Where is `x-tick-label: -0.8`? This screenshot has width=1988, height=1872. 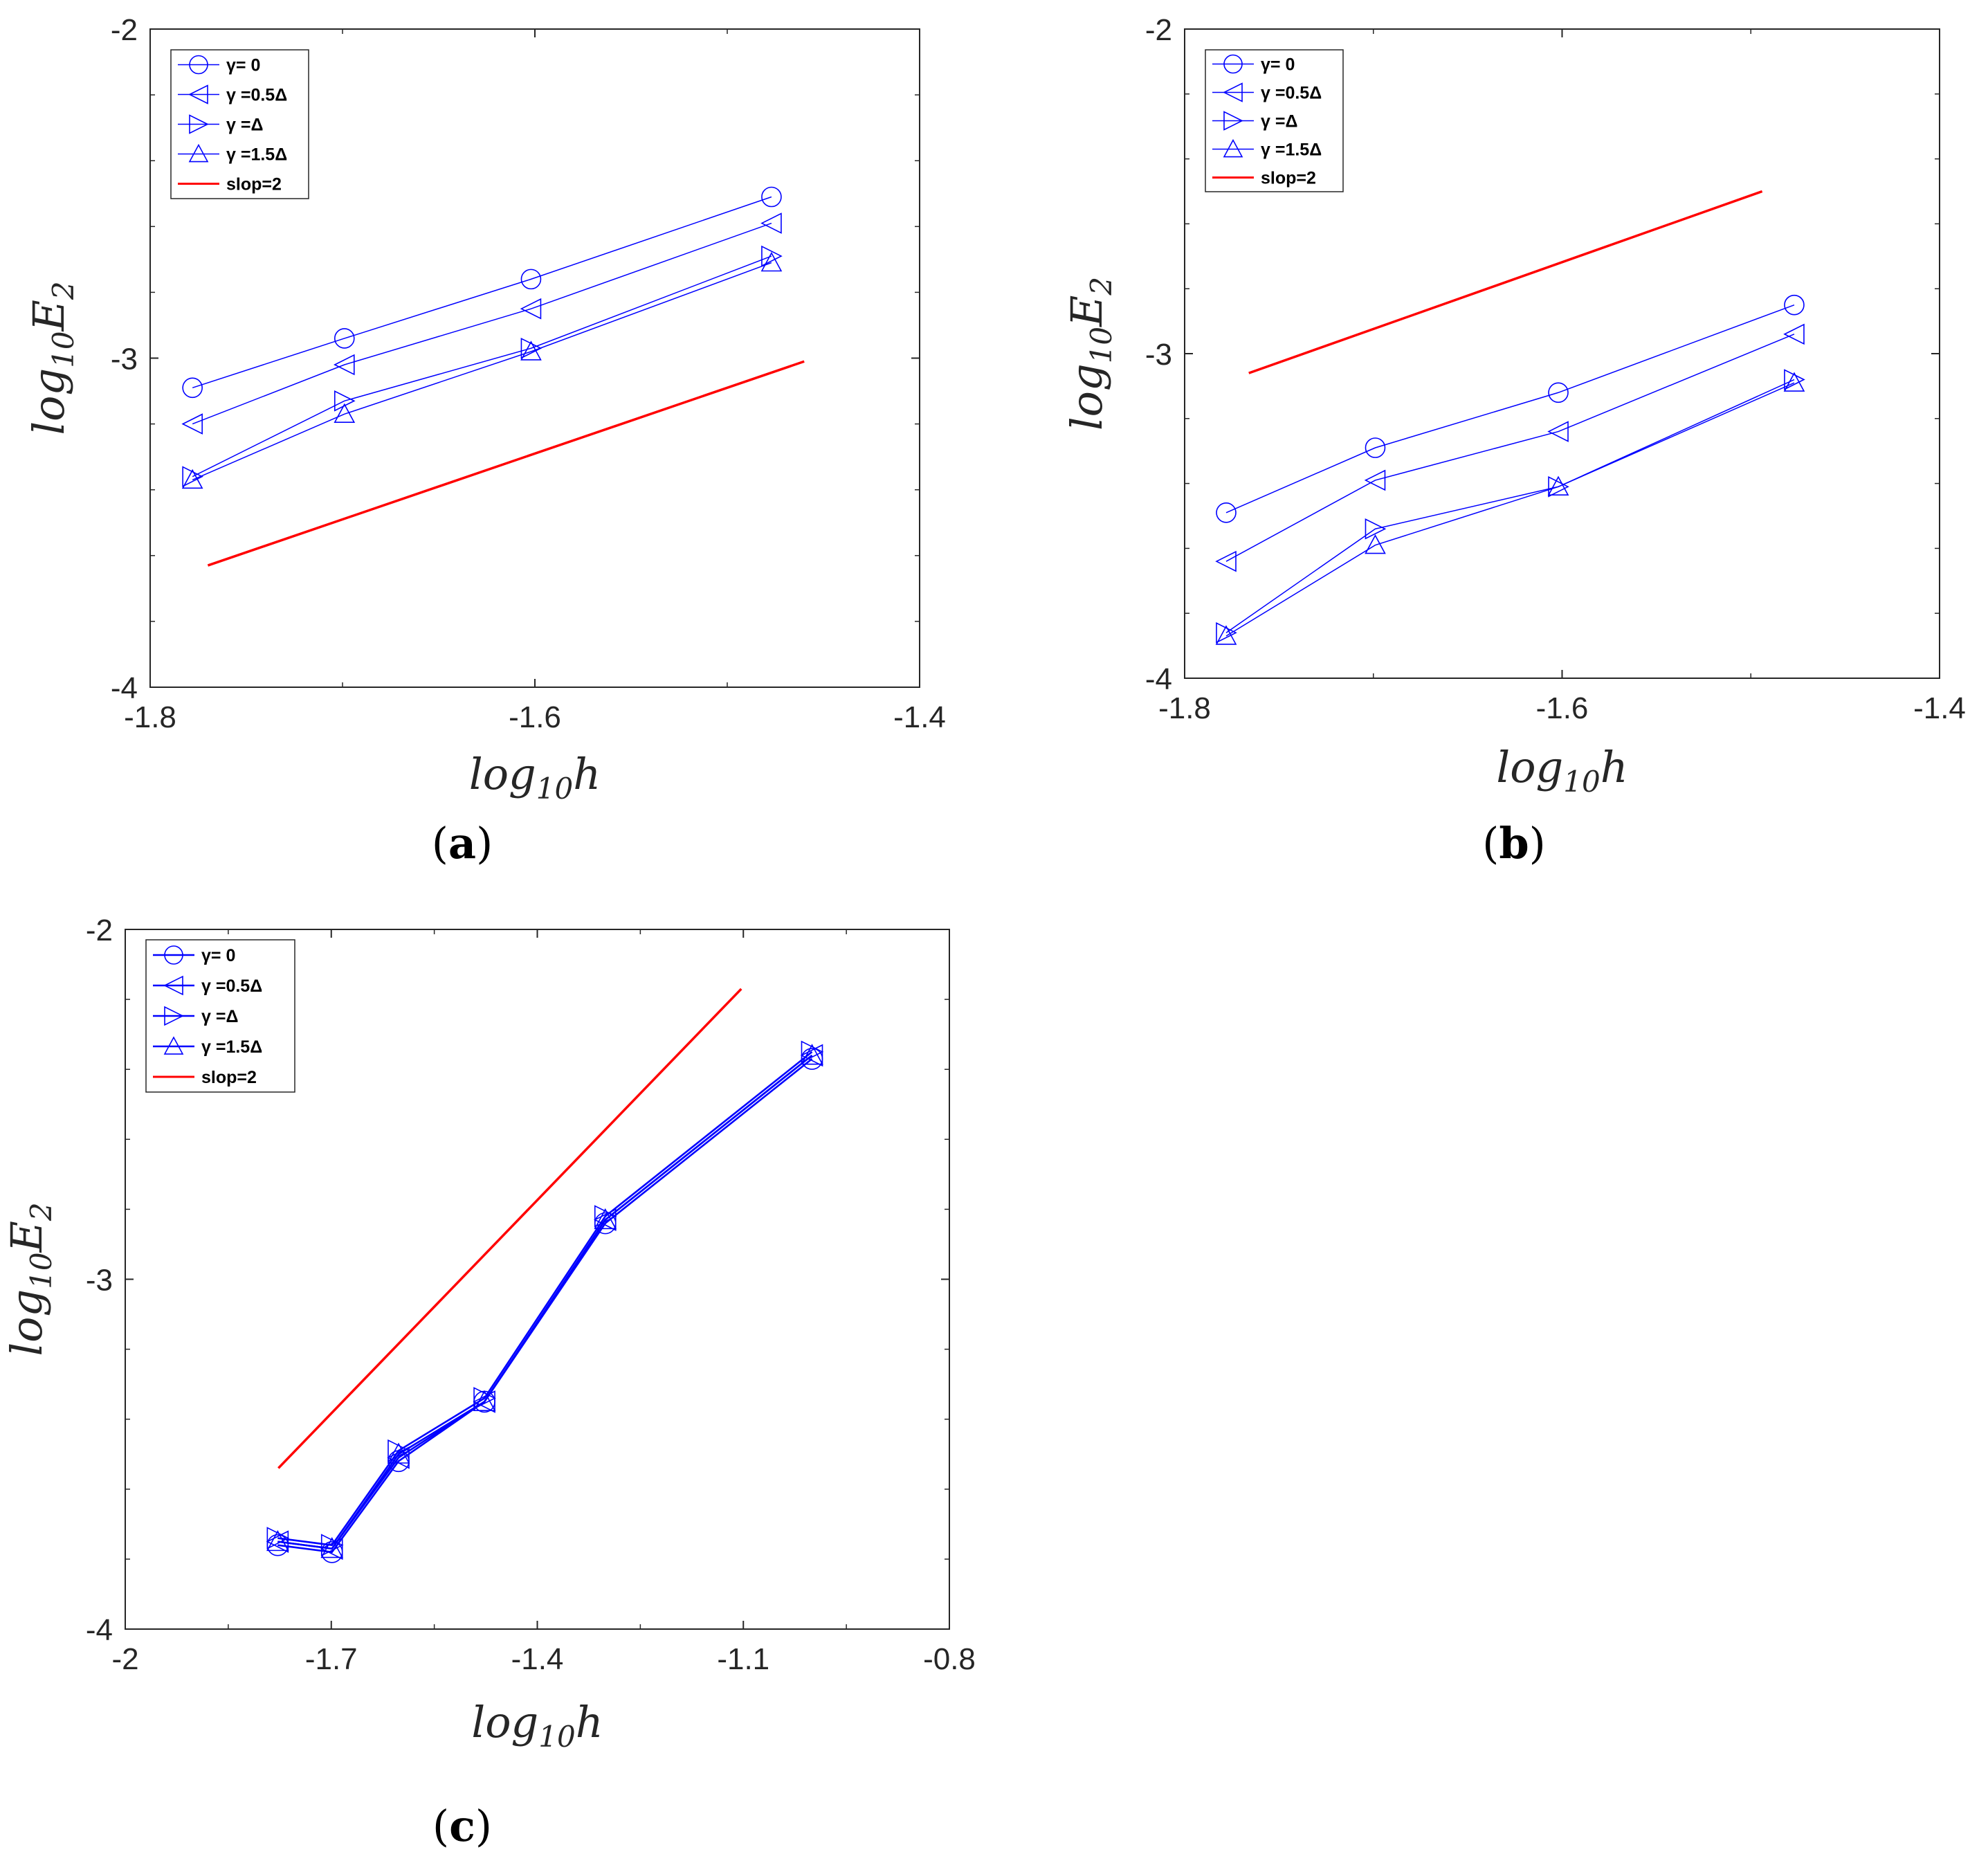
x-tick-label: -0.8 is located at coordinates (950, 1659).